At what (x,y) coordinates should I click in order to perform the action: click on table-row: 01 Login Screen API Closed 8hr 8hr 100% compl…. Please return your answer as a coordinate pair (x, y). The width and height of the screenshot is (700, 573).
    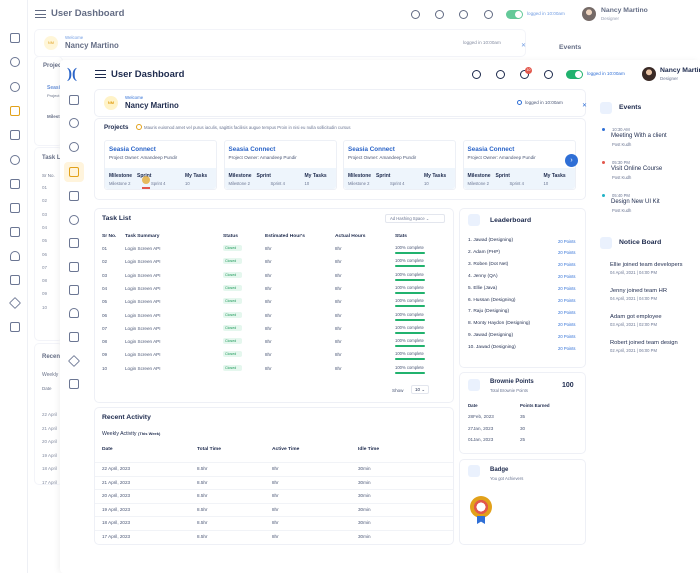
    Looking at the image, I should click on (274, 251).